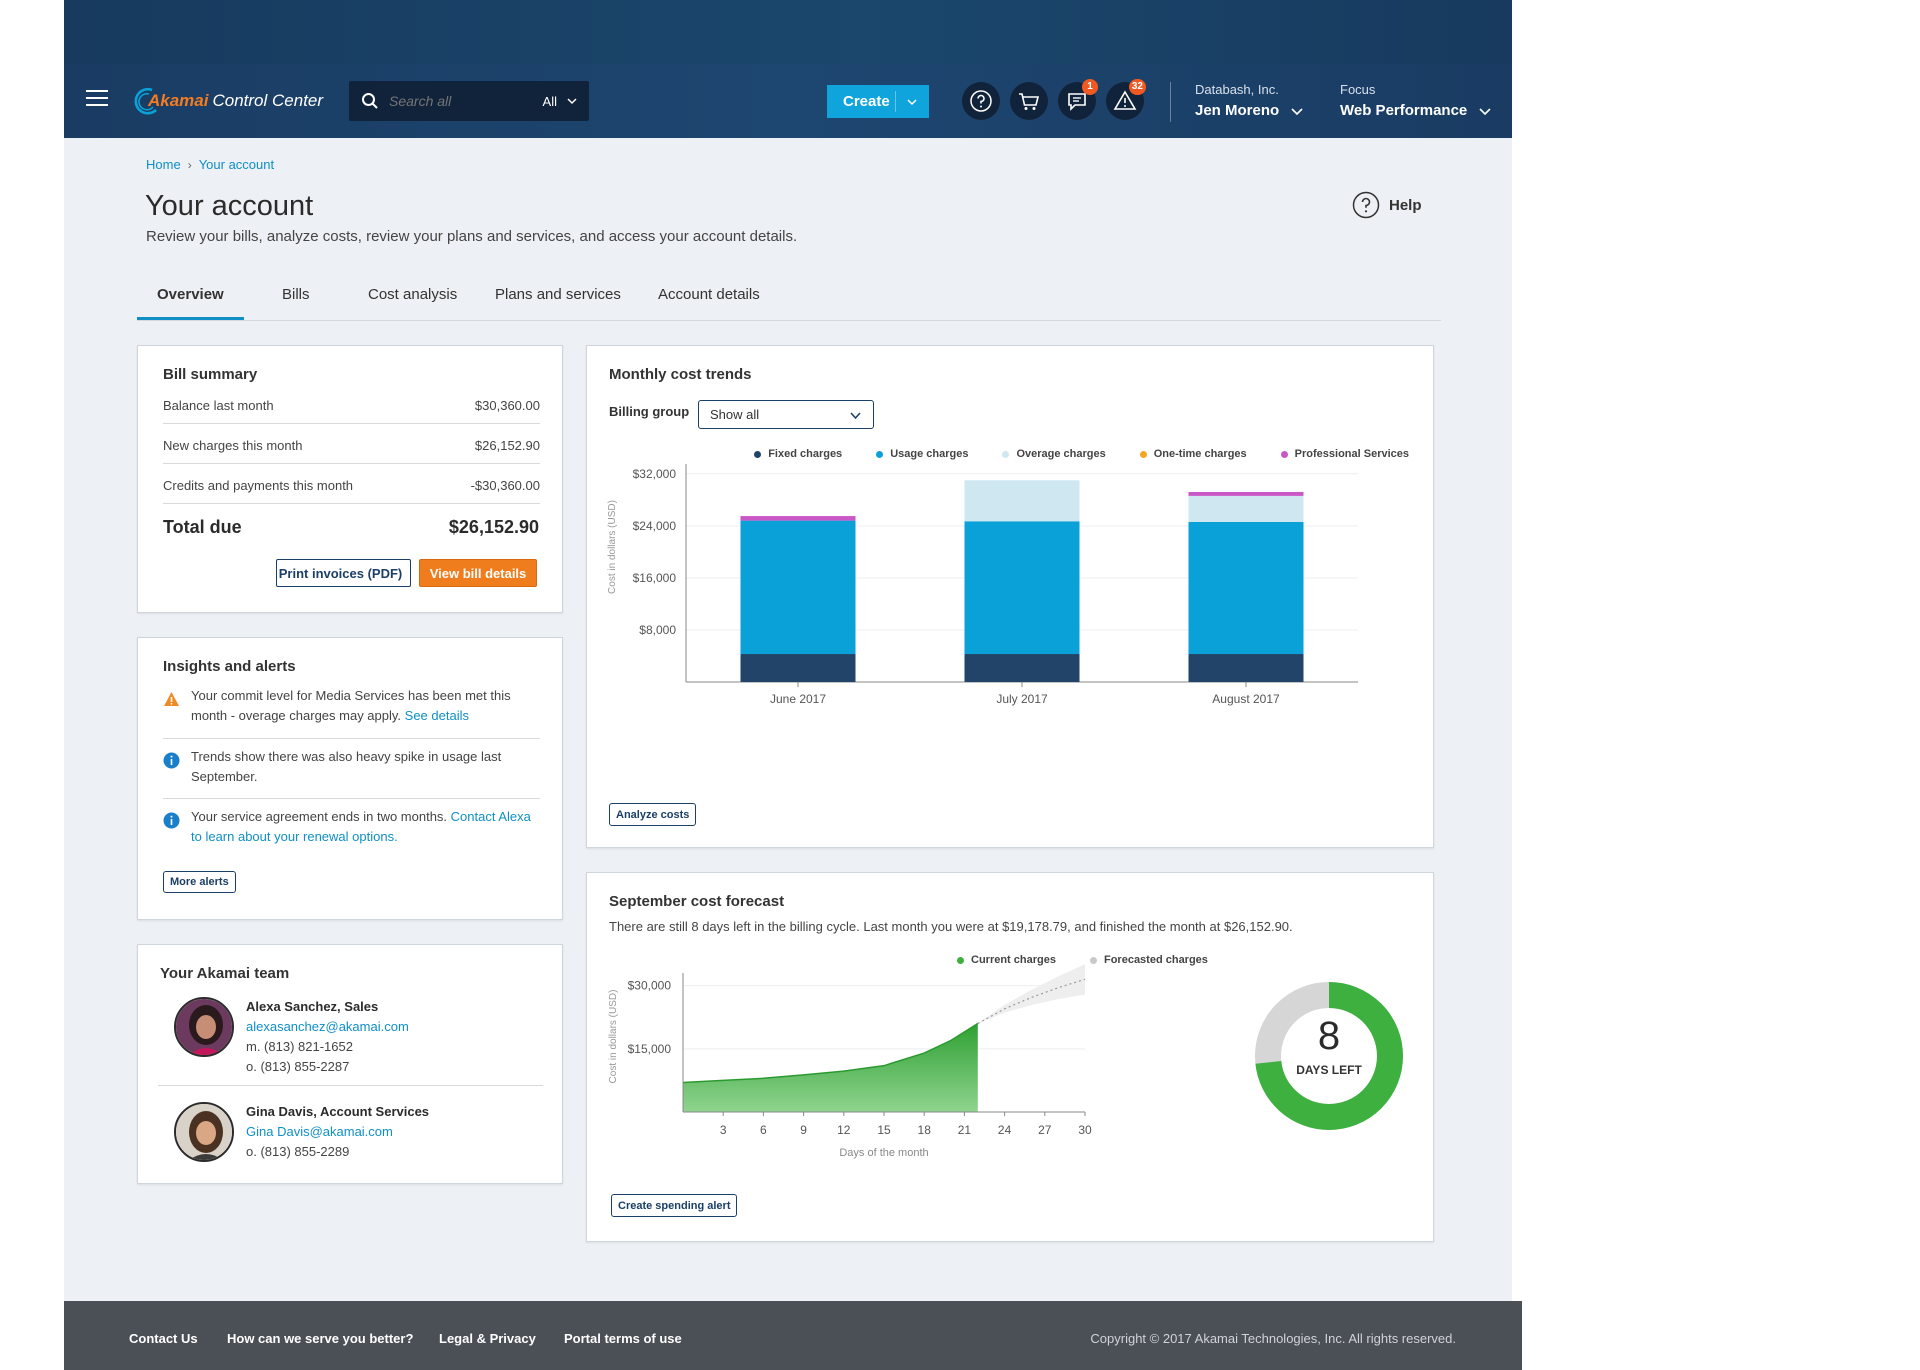 Image resolution: width=1920 pixels, height=1370 pixels. Describe the element at coordinates (351, 445) in the screenshot. I see `bill-row-new-charges: New charges this month $26,152.90` at that location.